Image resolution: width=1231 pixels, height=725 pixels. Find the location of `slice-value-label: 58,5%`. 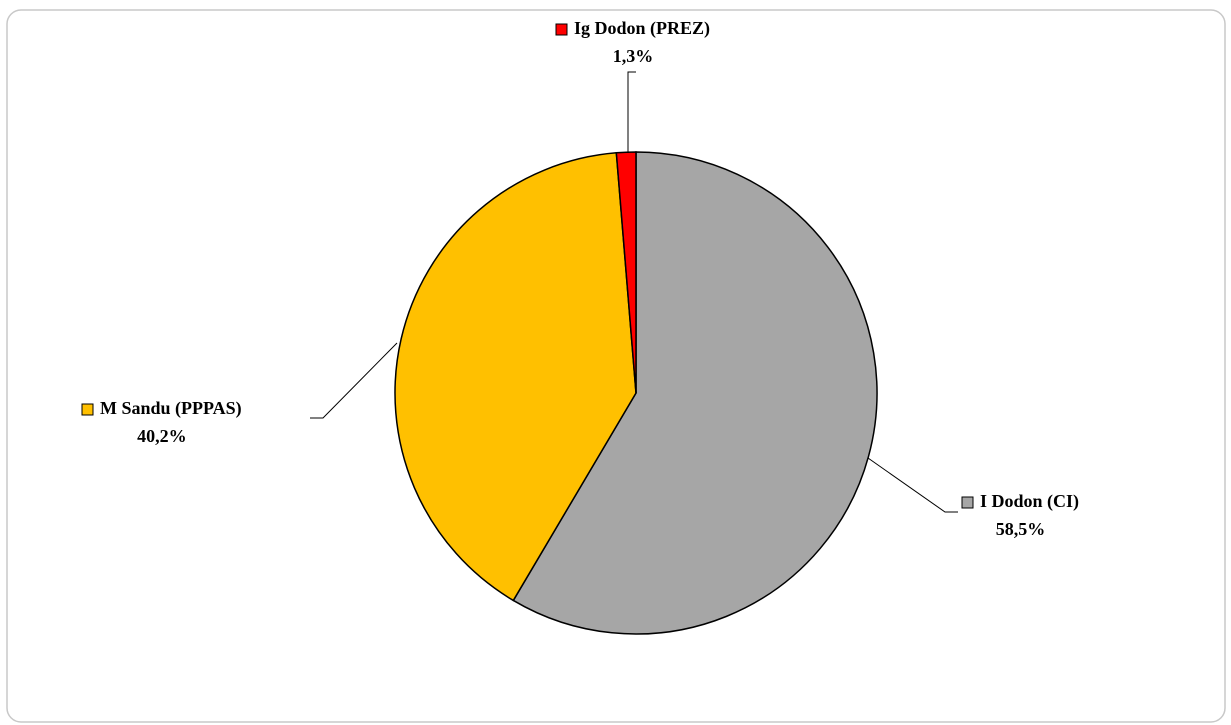

slice-value-label: 58,5% is located at coordinates (1021, 529).